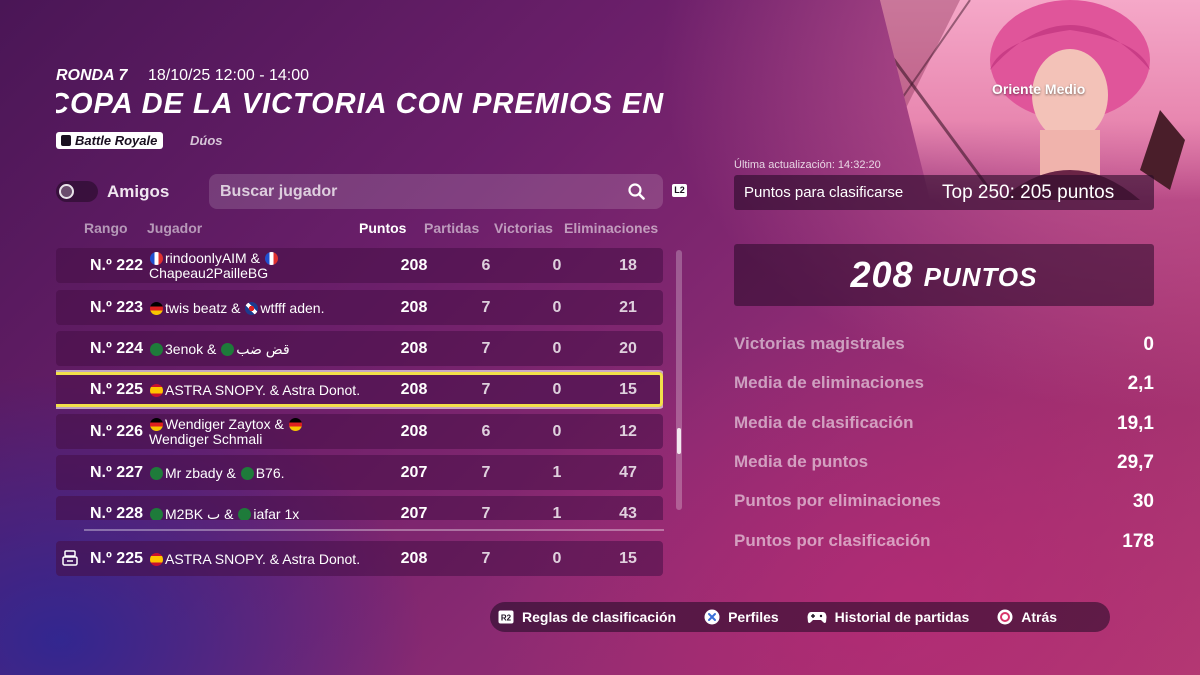 Image resolution: width=1200 pixels, height=675 pixels. I want to click on stat-value: 29,7, so click(1135, 462).